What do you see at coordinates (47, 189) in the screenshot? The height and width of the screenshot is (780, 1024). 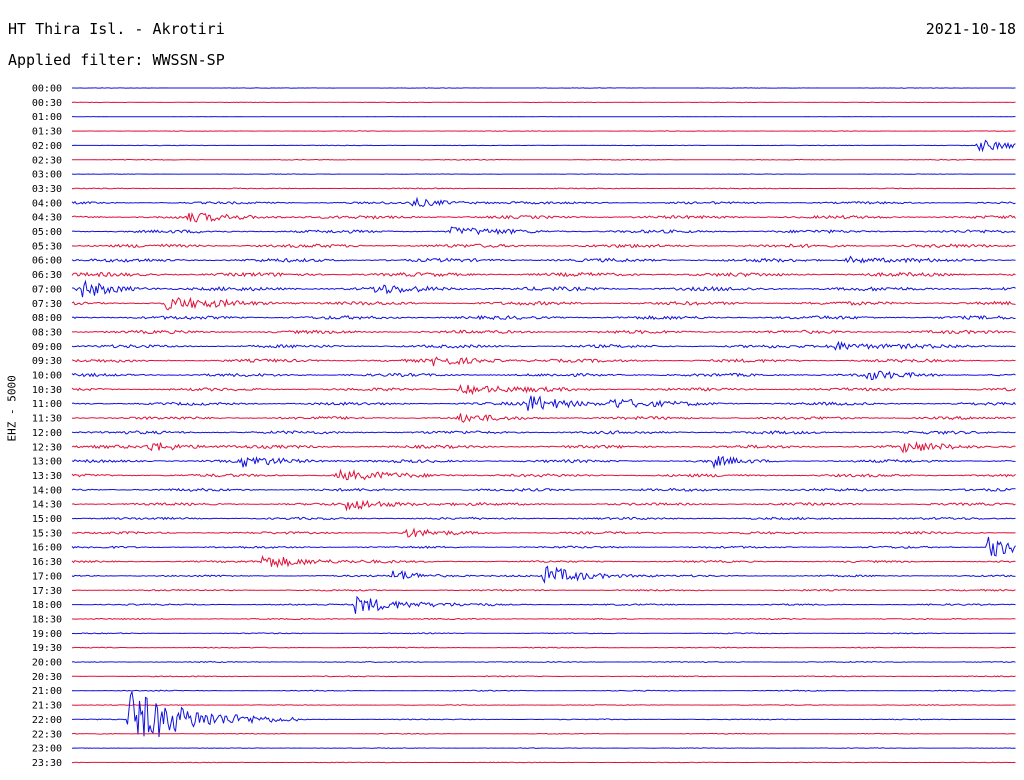 I see `time-label: 03:30` at bounding box center [47, 189].